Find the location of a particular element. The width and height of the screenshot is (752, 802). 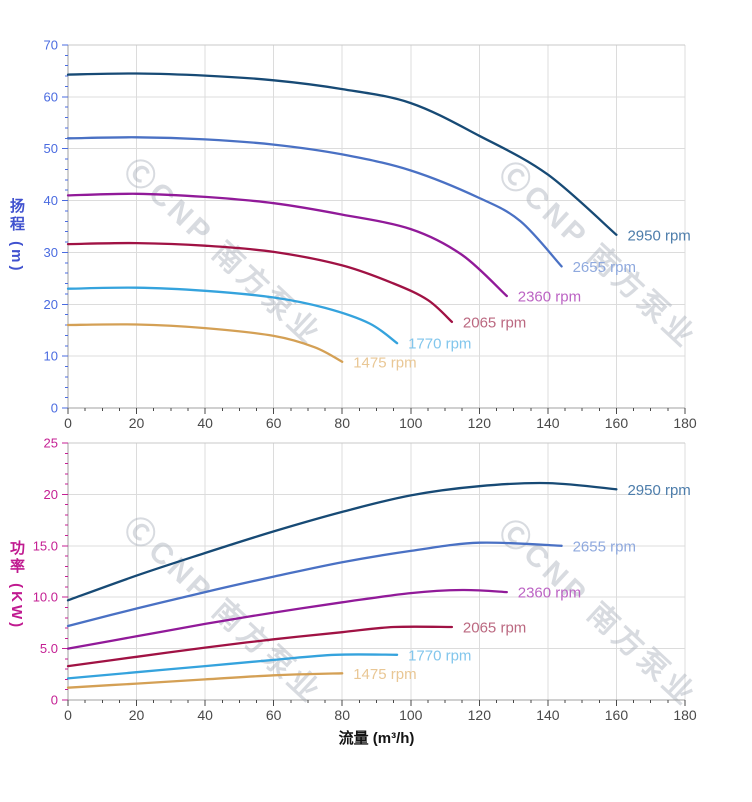

y-tick-label: 15.0 is located at coordinates (45, 545).